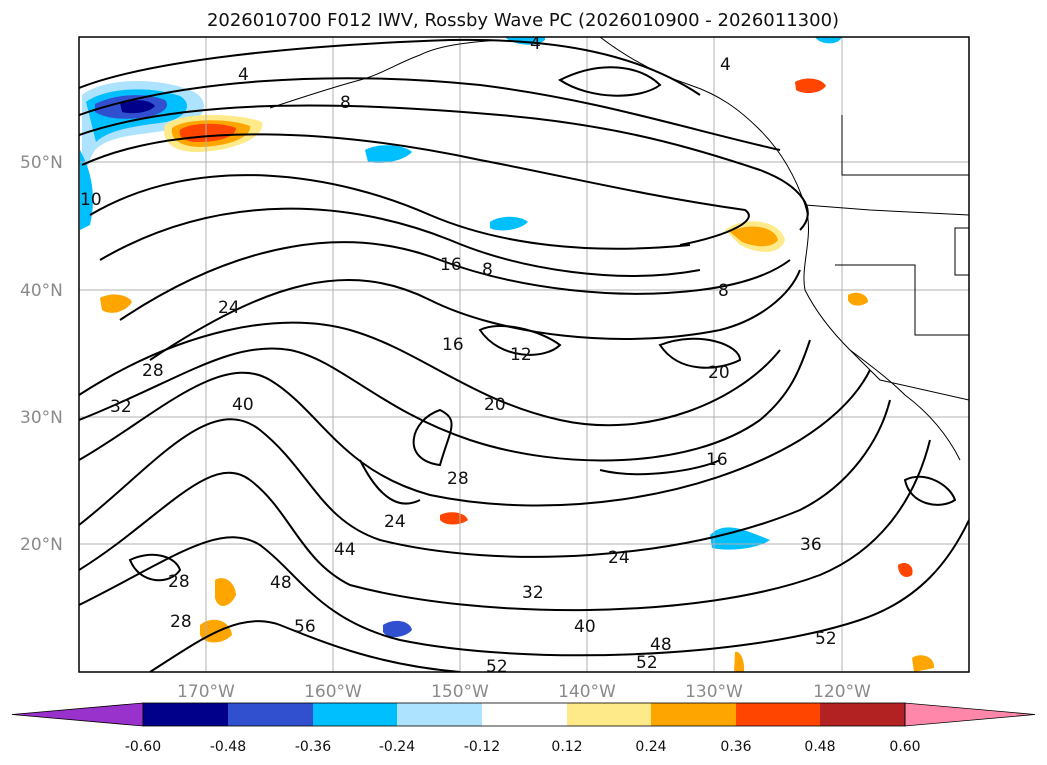 The width and height of the screenshot is (1047, 765). What do you see at coordinates (41, 291) in the screenshot?
I see `lat-tick-label: 40°N` at bounding box center [41, 291].